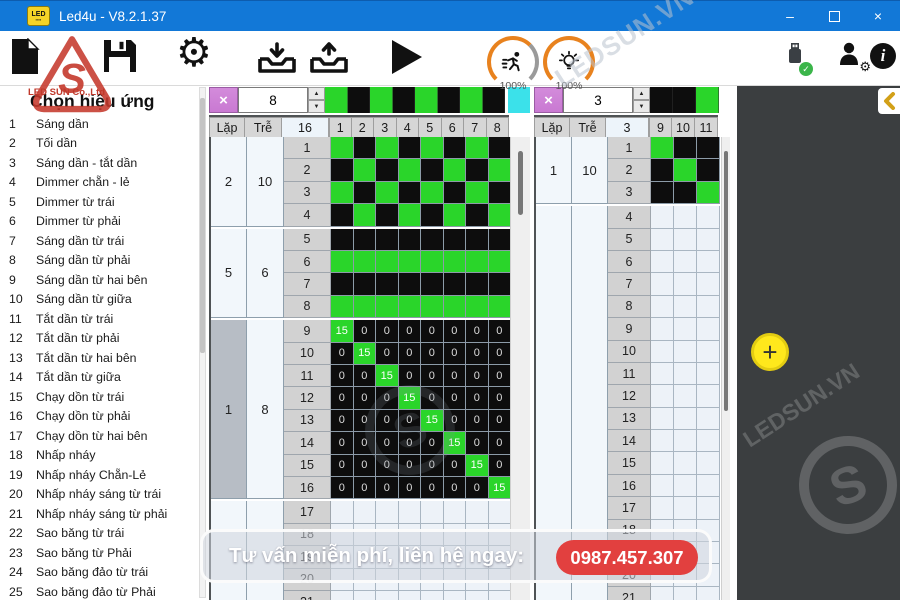 The width and height of the screenshot is (900, 602). Describe the element at coordinates (770, 352) in the screenshot. I see `add-effect-button: +` at that location.